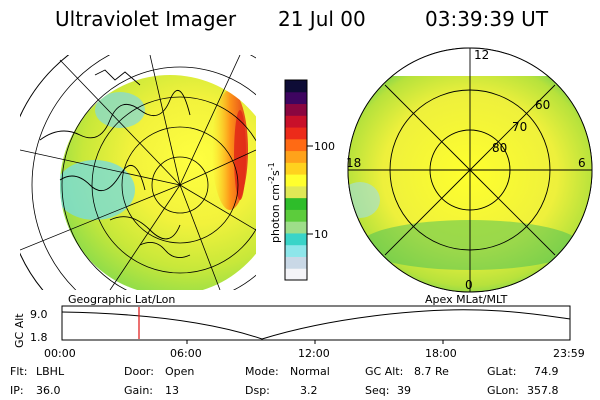 The image size is (600, 400). What do you see at coordinates (501, 371) in the screenshot?
I see `glat-label: GLat:` at bounding box center [501, 371].